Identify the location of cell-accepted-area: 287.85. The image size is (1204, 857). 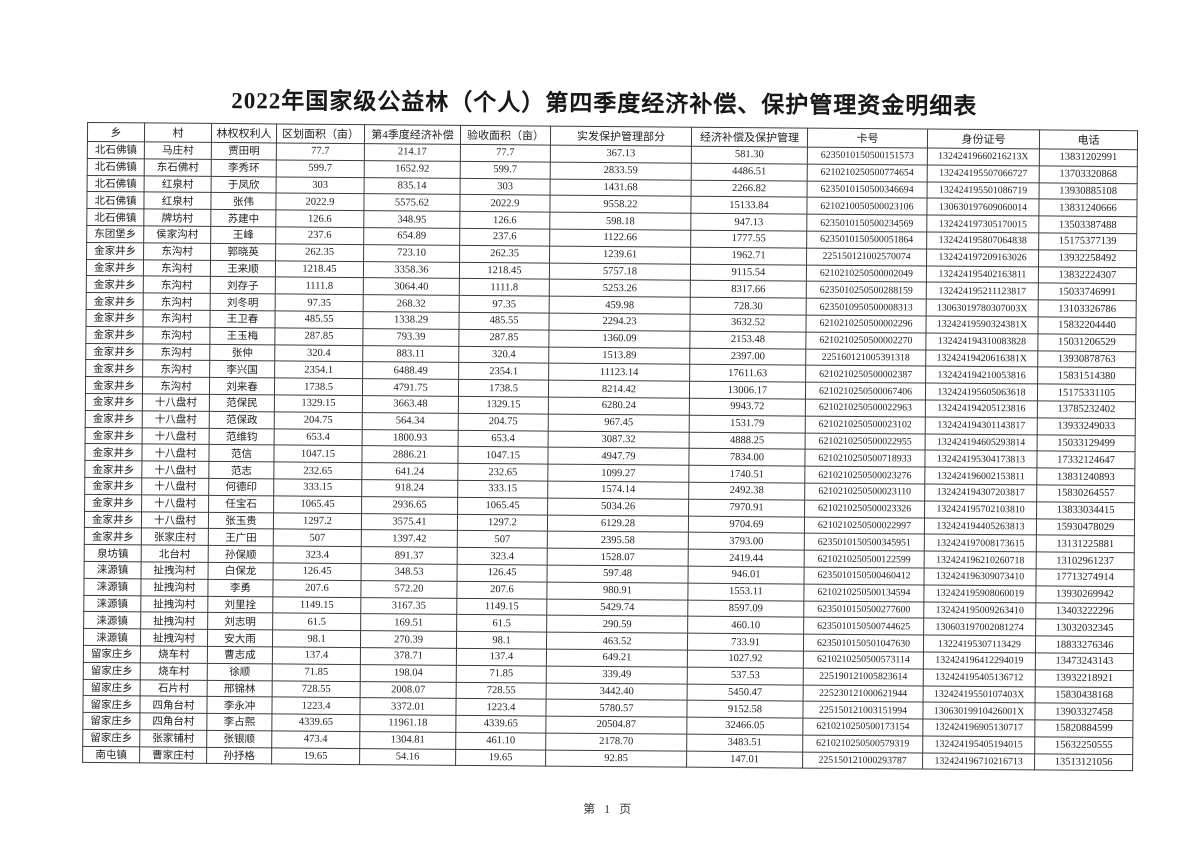
(503, 338).